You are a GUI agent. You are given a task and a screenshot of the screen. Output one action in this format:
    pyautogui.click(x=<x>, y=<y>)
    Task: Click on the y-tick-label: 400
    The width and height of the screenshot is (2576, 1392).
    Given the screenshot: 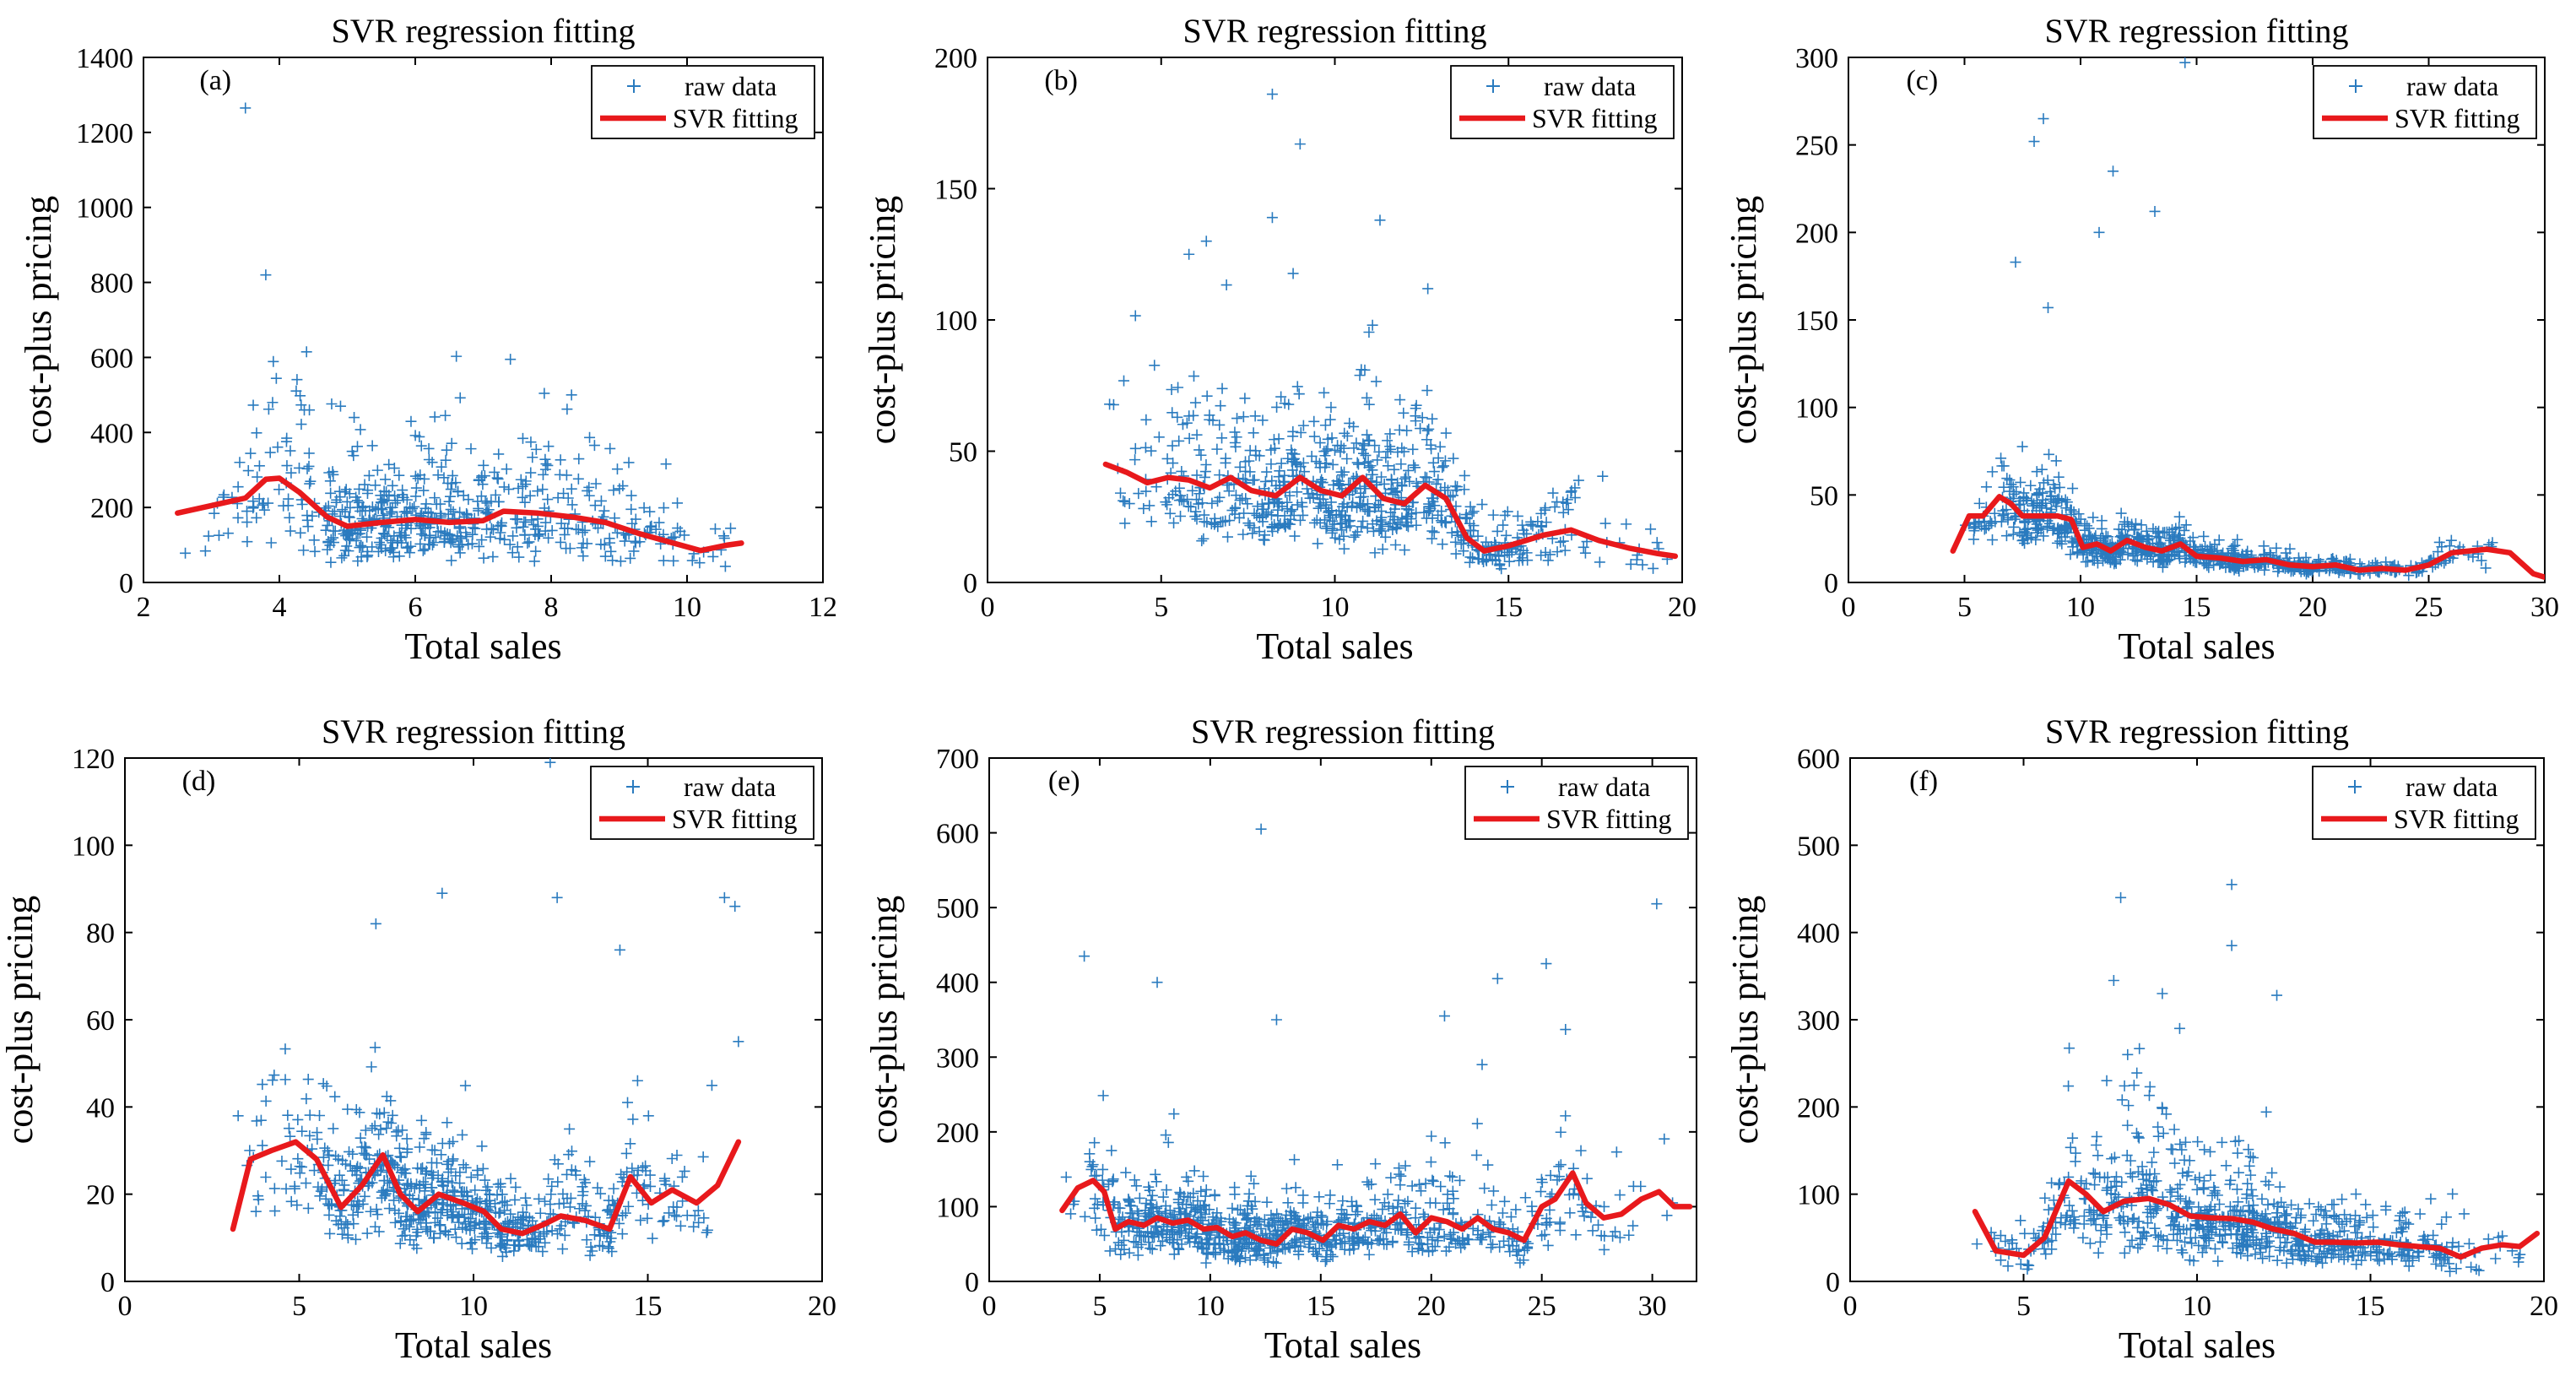 What is the action you would take?
    pyautogui.click(x=112, y=434)
    